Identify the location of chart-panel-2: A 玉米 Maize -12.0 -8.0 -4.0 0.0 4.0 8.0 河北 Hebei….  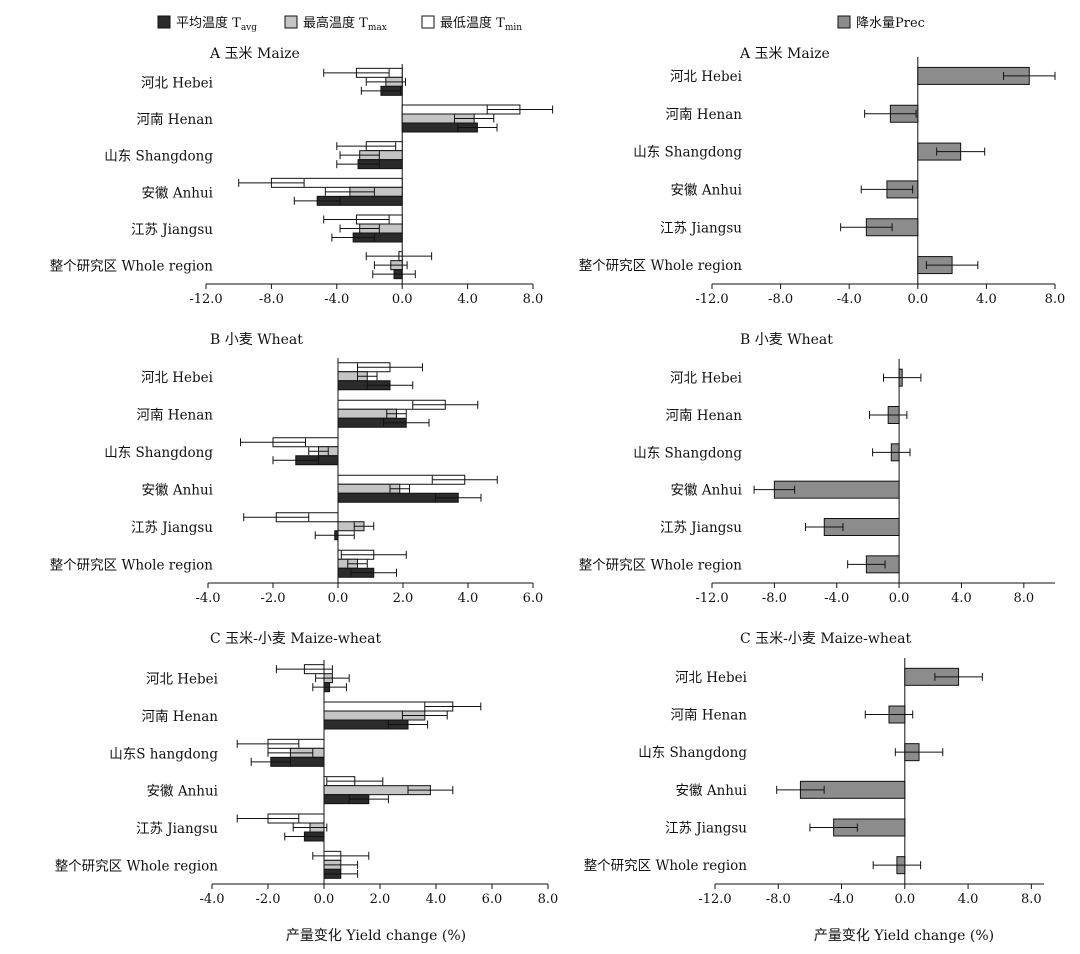
(822, 176).